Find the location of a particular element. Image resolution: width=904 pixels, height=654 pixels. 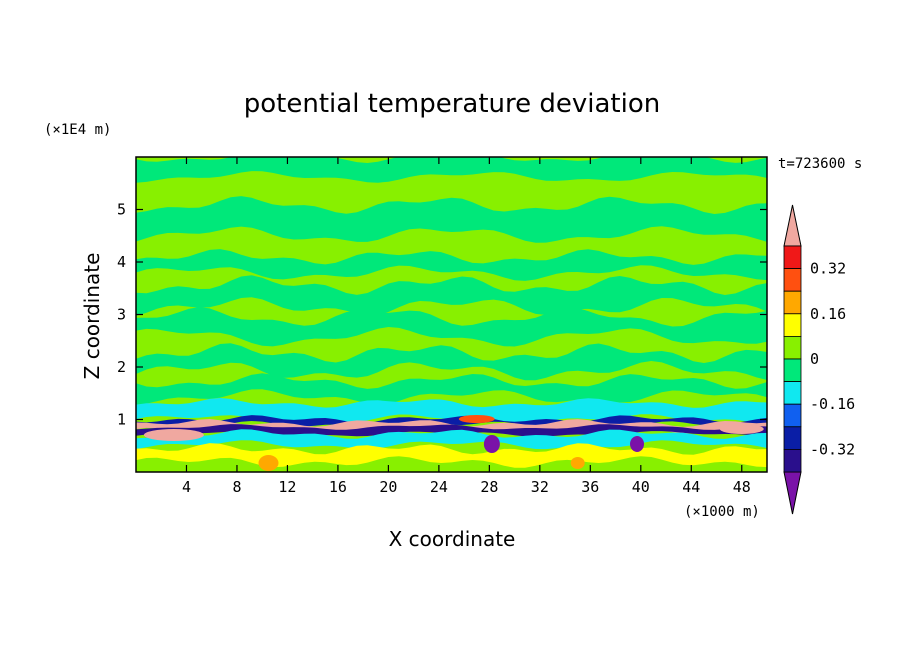

x-tick-label: 8 is located at coordinates (236, 487).